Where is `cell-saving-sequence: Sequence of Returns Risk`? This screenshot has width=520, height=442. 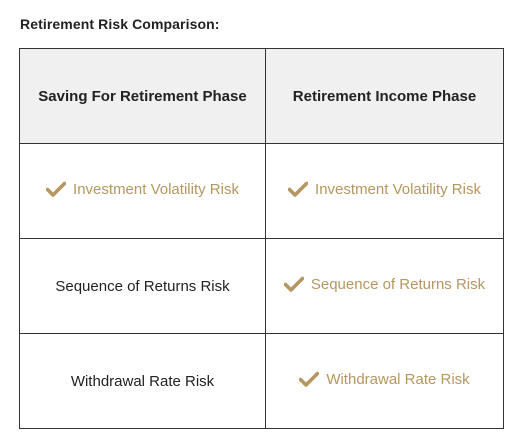 cell-saving-sequence: Sequence of Returns Risk is located at coordinates (142, 286).